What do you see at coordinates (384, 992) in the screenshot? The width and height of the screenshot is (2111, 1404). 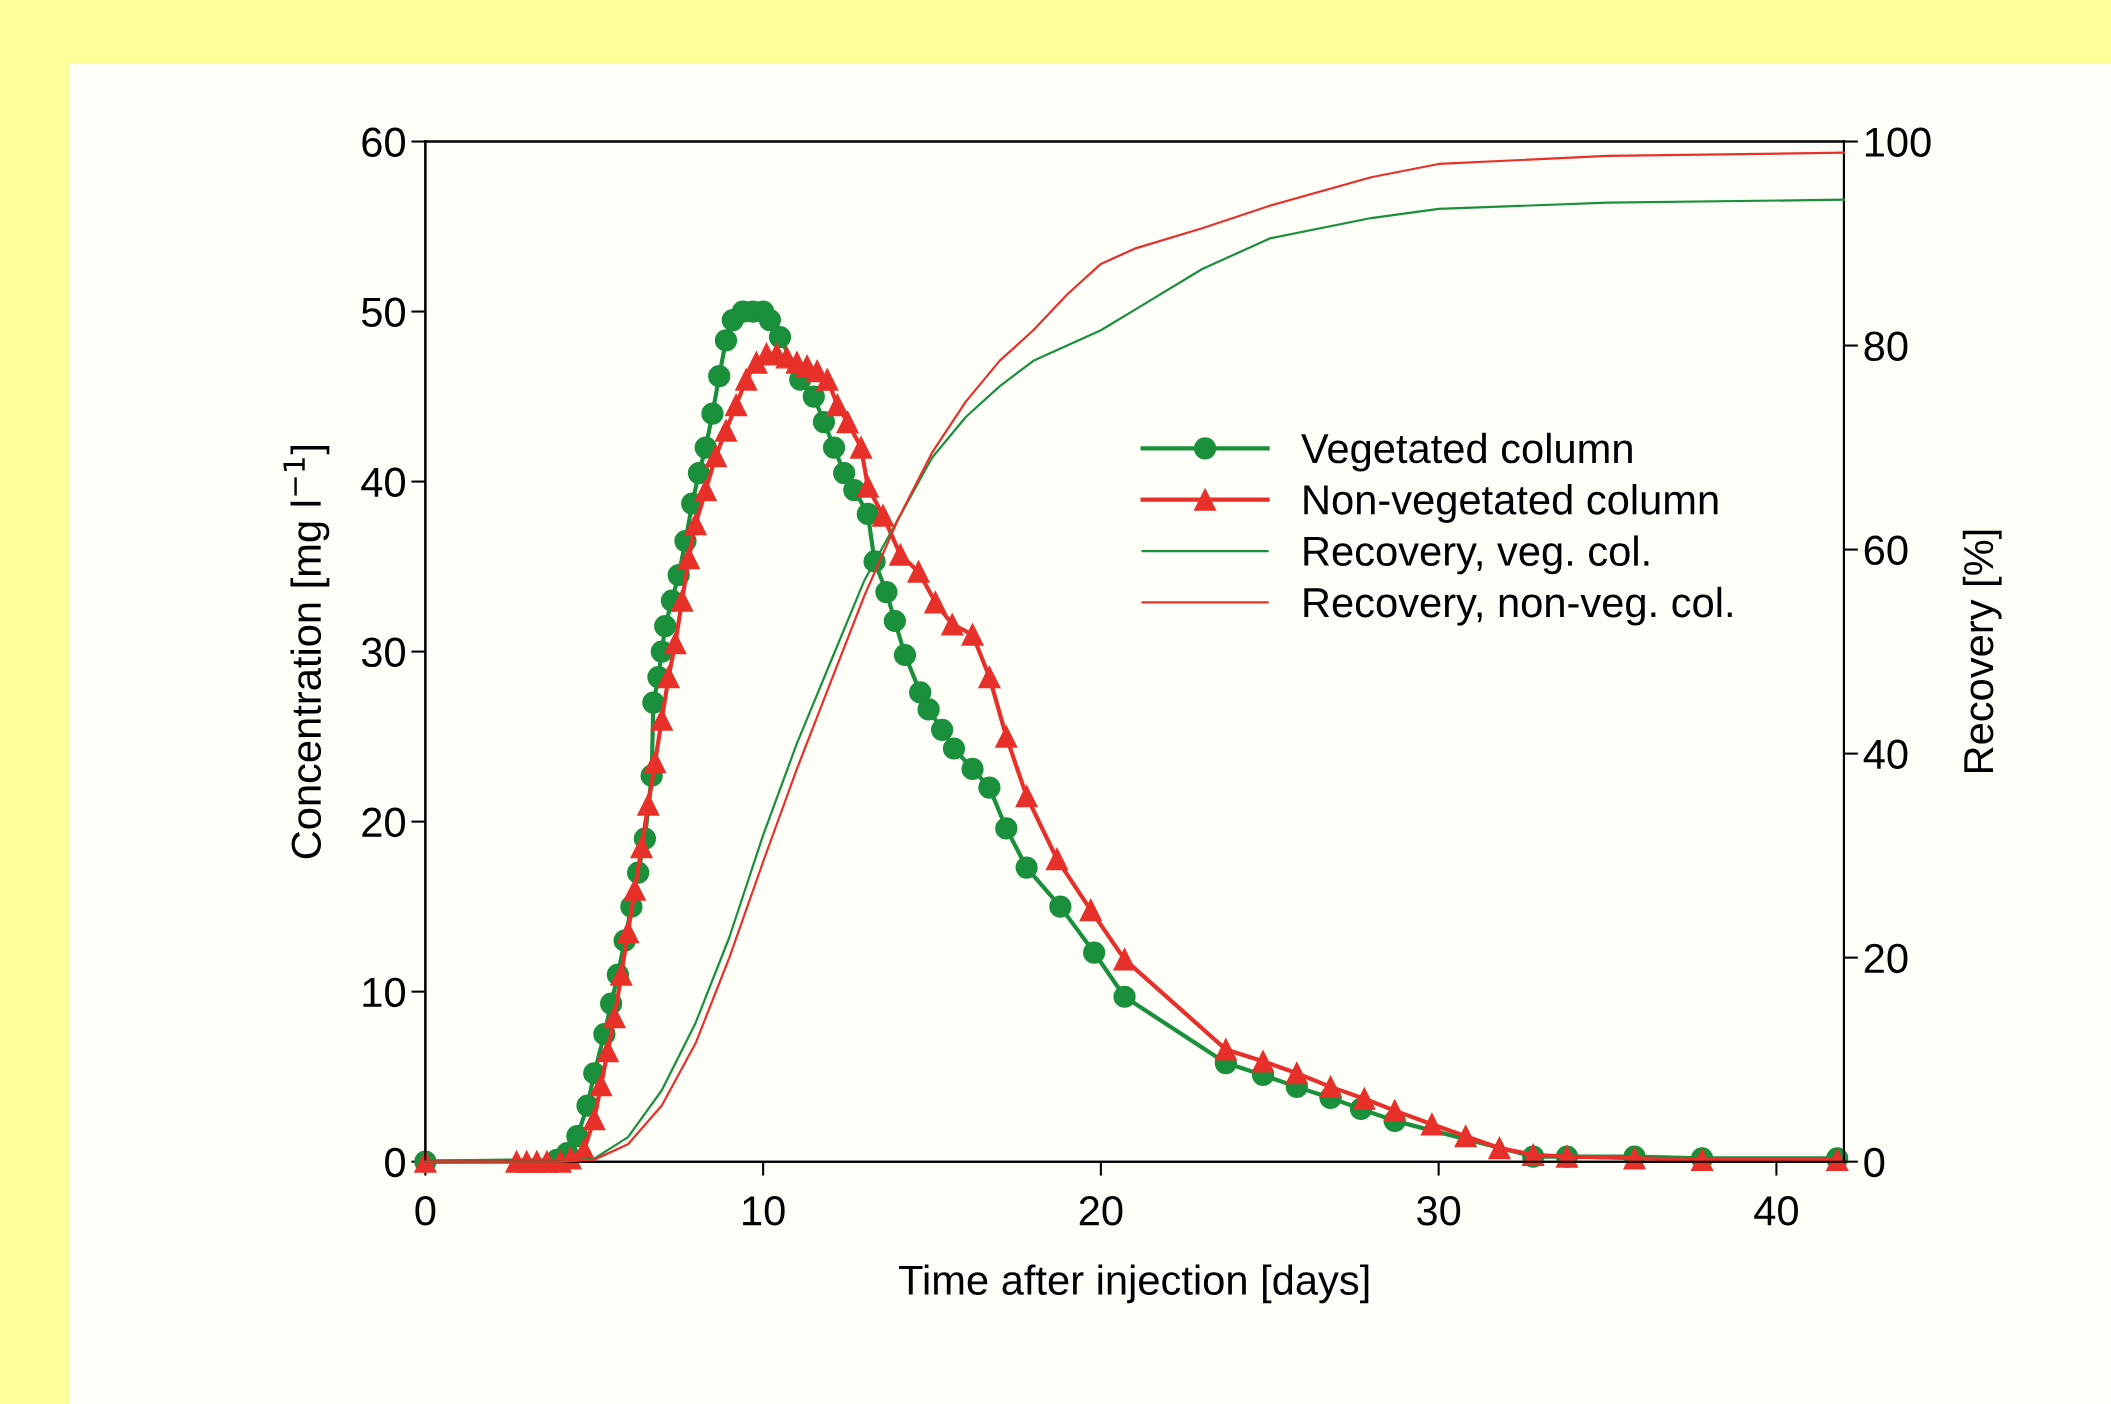 I see `y-tick-label: 10` at bounding box center [384, 992].